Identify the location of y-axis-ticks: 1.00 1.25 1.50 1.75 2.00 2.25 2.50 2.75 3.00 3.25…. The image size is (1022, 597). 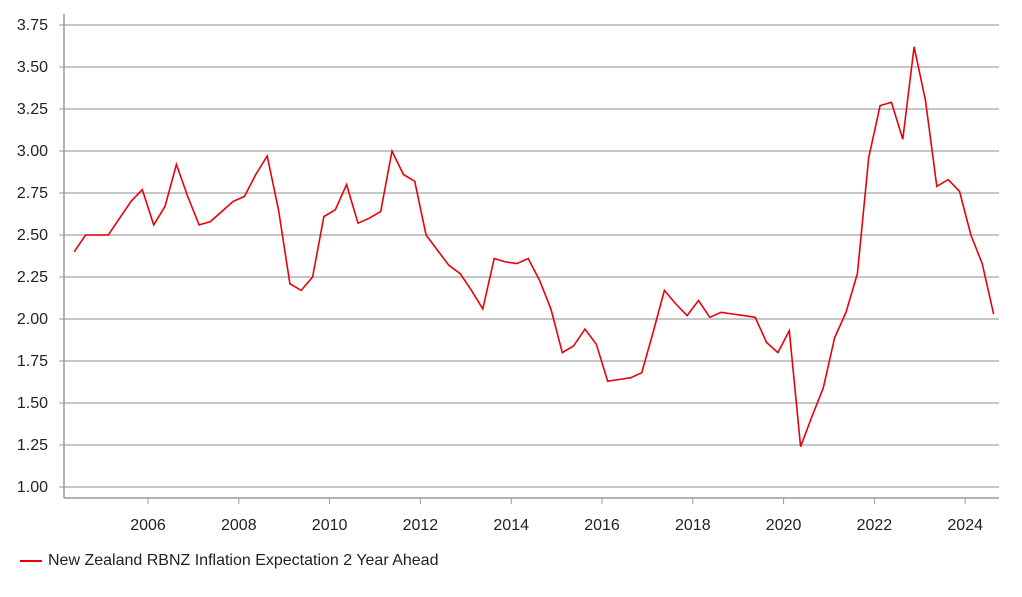
(40, 256).